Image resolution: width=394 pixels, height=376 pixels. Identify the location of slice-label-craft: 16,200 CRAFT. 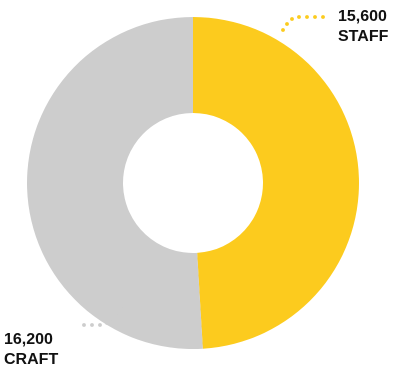
(31, 350).